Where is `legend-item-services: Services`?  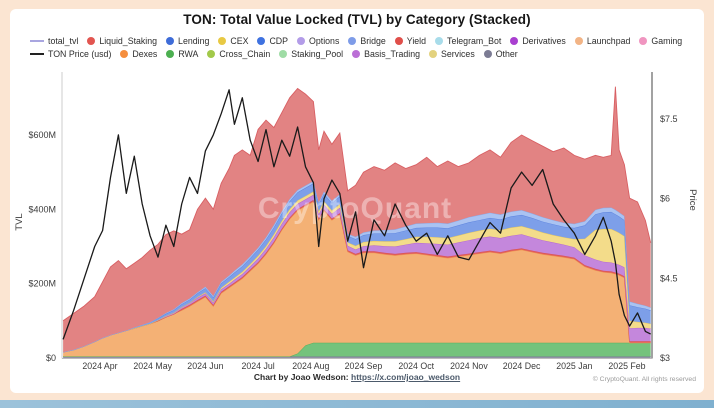
legend-item-services: Services is located at coordinates (451, 54).